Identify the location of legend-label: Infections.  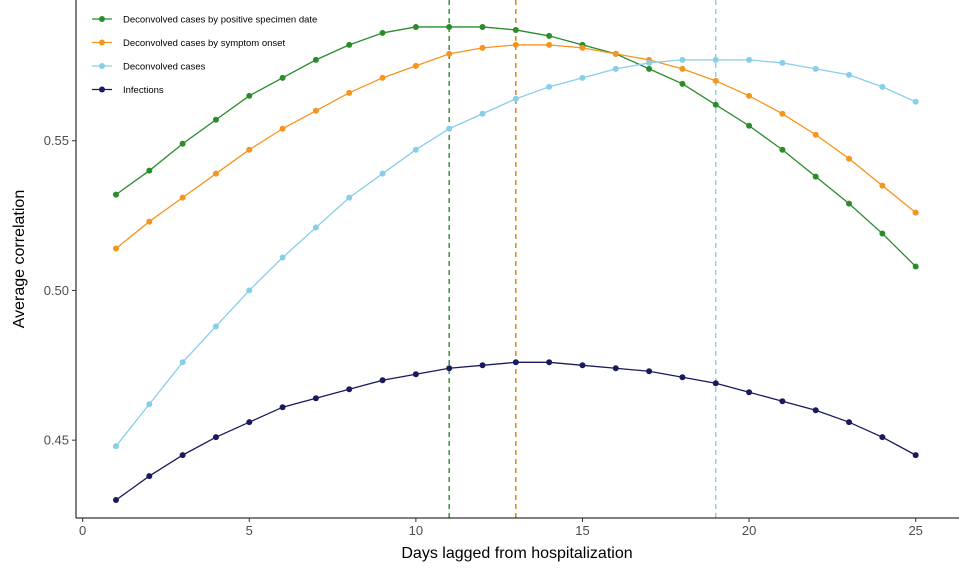
(143, 90).